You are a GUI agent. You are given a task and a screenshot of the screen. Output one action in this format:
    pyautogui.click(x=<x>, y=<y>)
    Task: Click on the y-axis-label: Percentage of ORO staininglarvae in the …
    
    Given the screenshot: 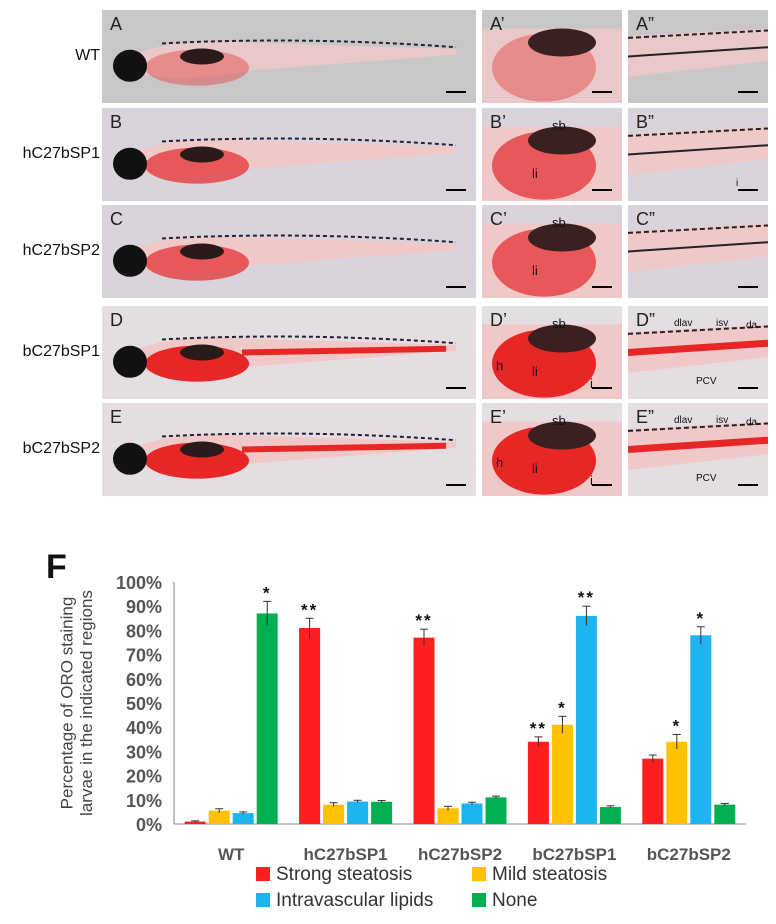 What is the action you would take?
    pyautogui.click(x=77, y=703)
    